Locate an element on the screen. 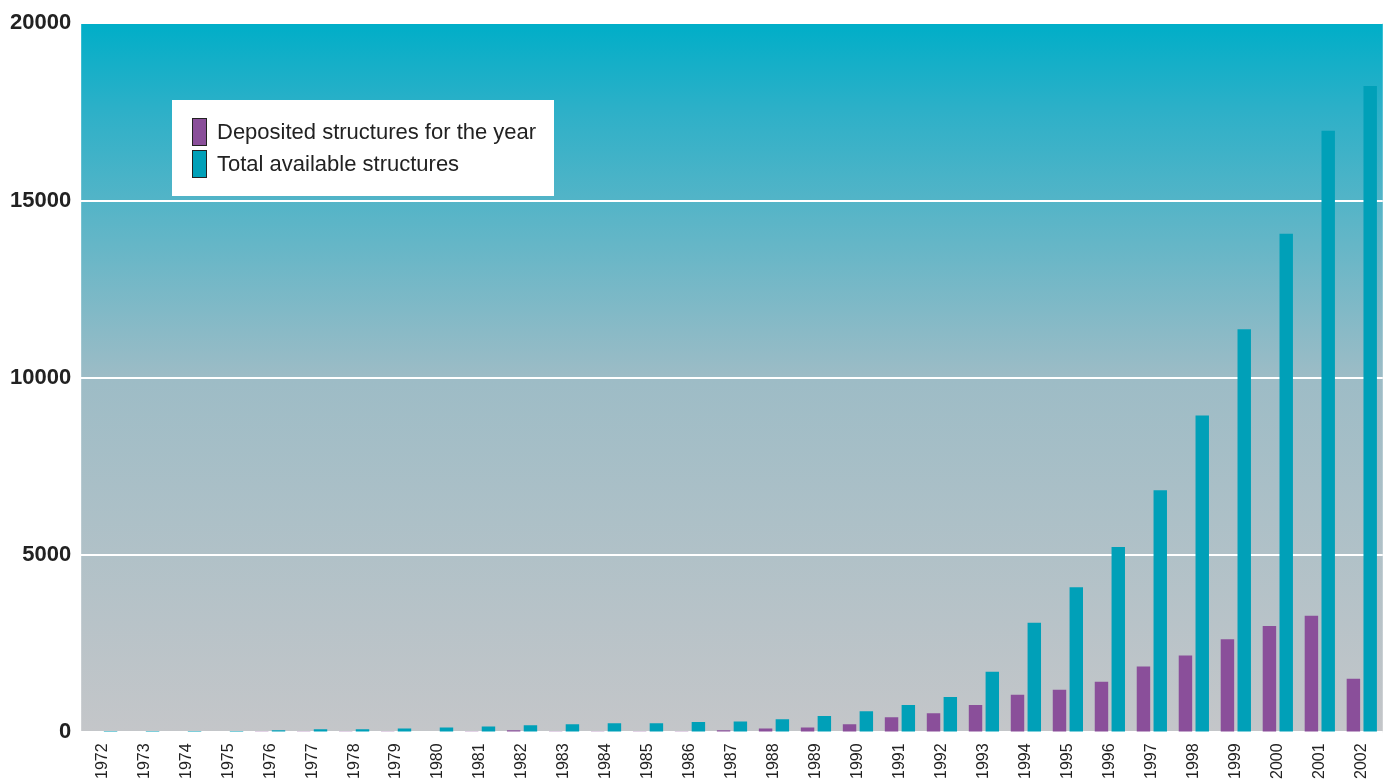 The image size is (1384, 782). x-tick-label: 1980 is located at coordinates (437, 761).